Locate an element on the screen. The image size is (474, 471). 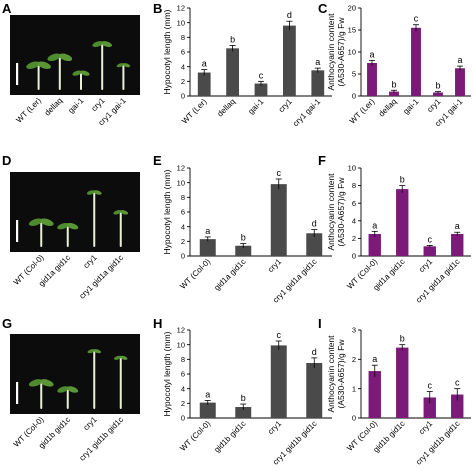
chart-i-ylabel-line1: Anthocyanin content is located at coordinates (331, 374).